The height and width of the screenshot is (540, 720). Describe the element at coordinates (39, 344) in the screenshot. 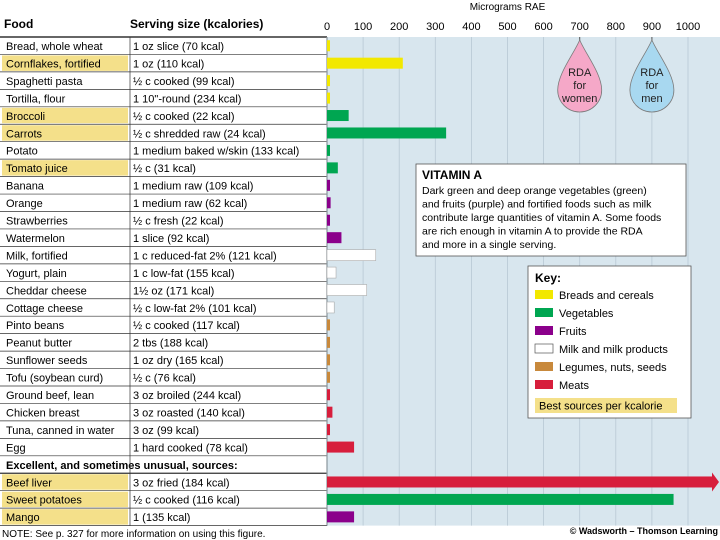

I see `food-name: Peanut butter` at that location.